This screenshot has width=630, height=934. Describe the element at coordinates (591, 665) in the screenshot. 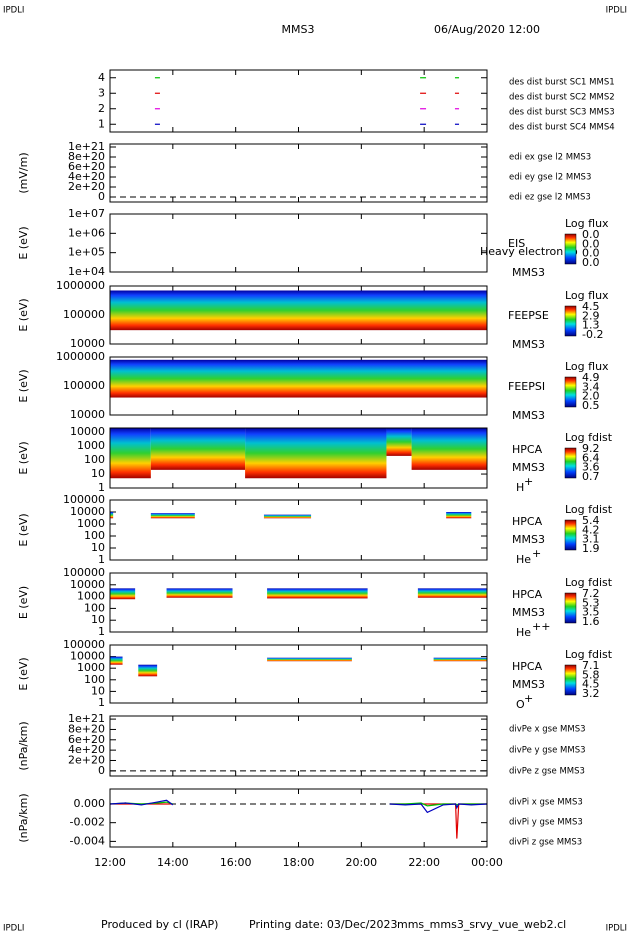

I see `colorbar-tick-label: 7.1` at that location.